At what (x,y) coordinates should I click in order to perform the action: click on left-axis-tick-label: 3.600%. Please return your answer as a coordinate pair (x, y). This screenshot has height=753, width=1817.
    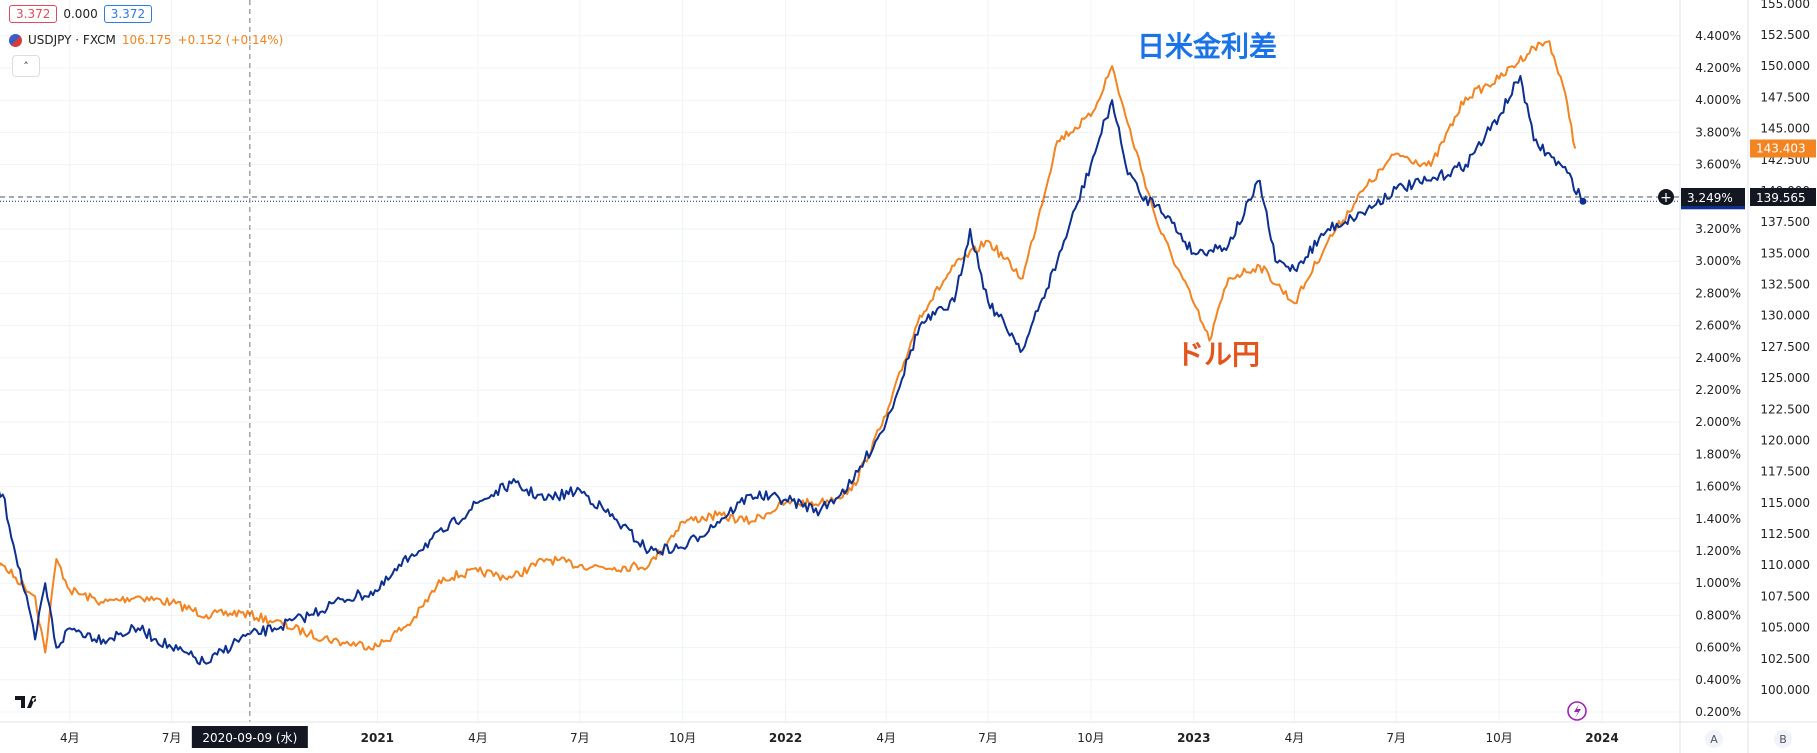
    Looking at the image, I should click on (1718, 165).